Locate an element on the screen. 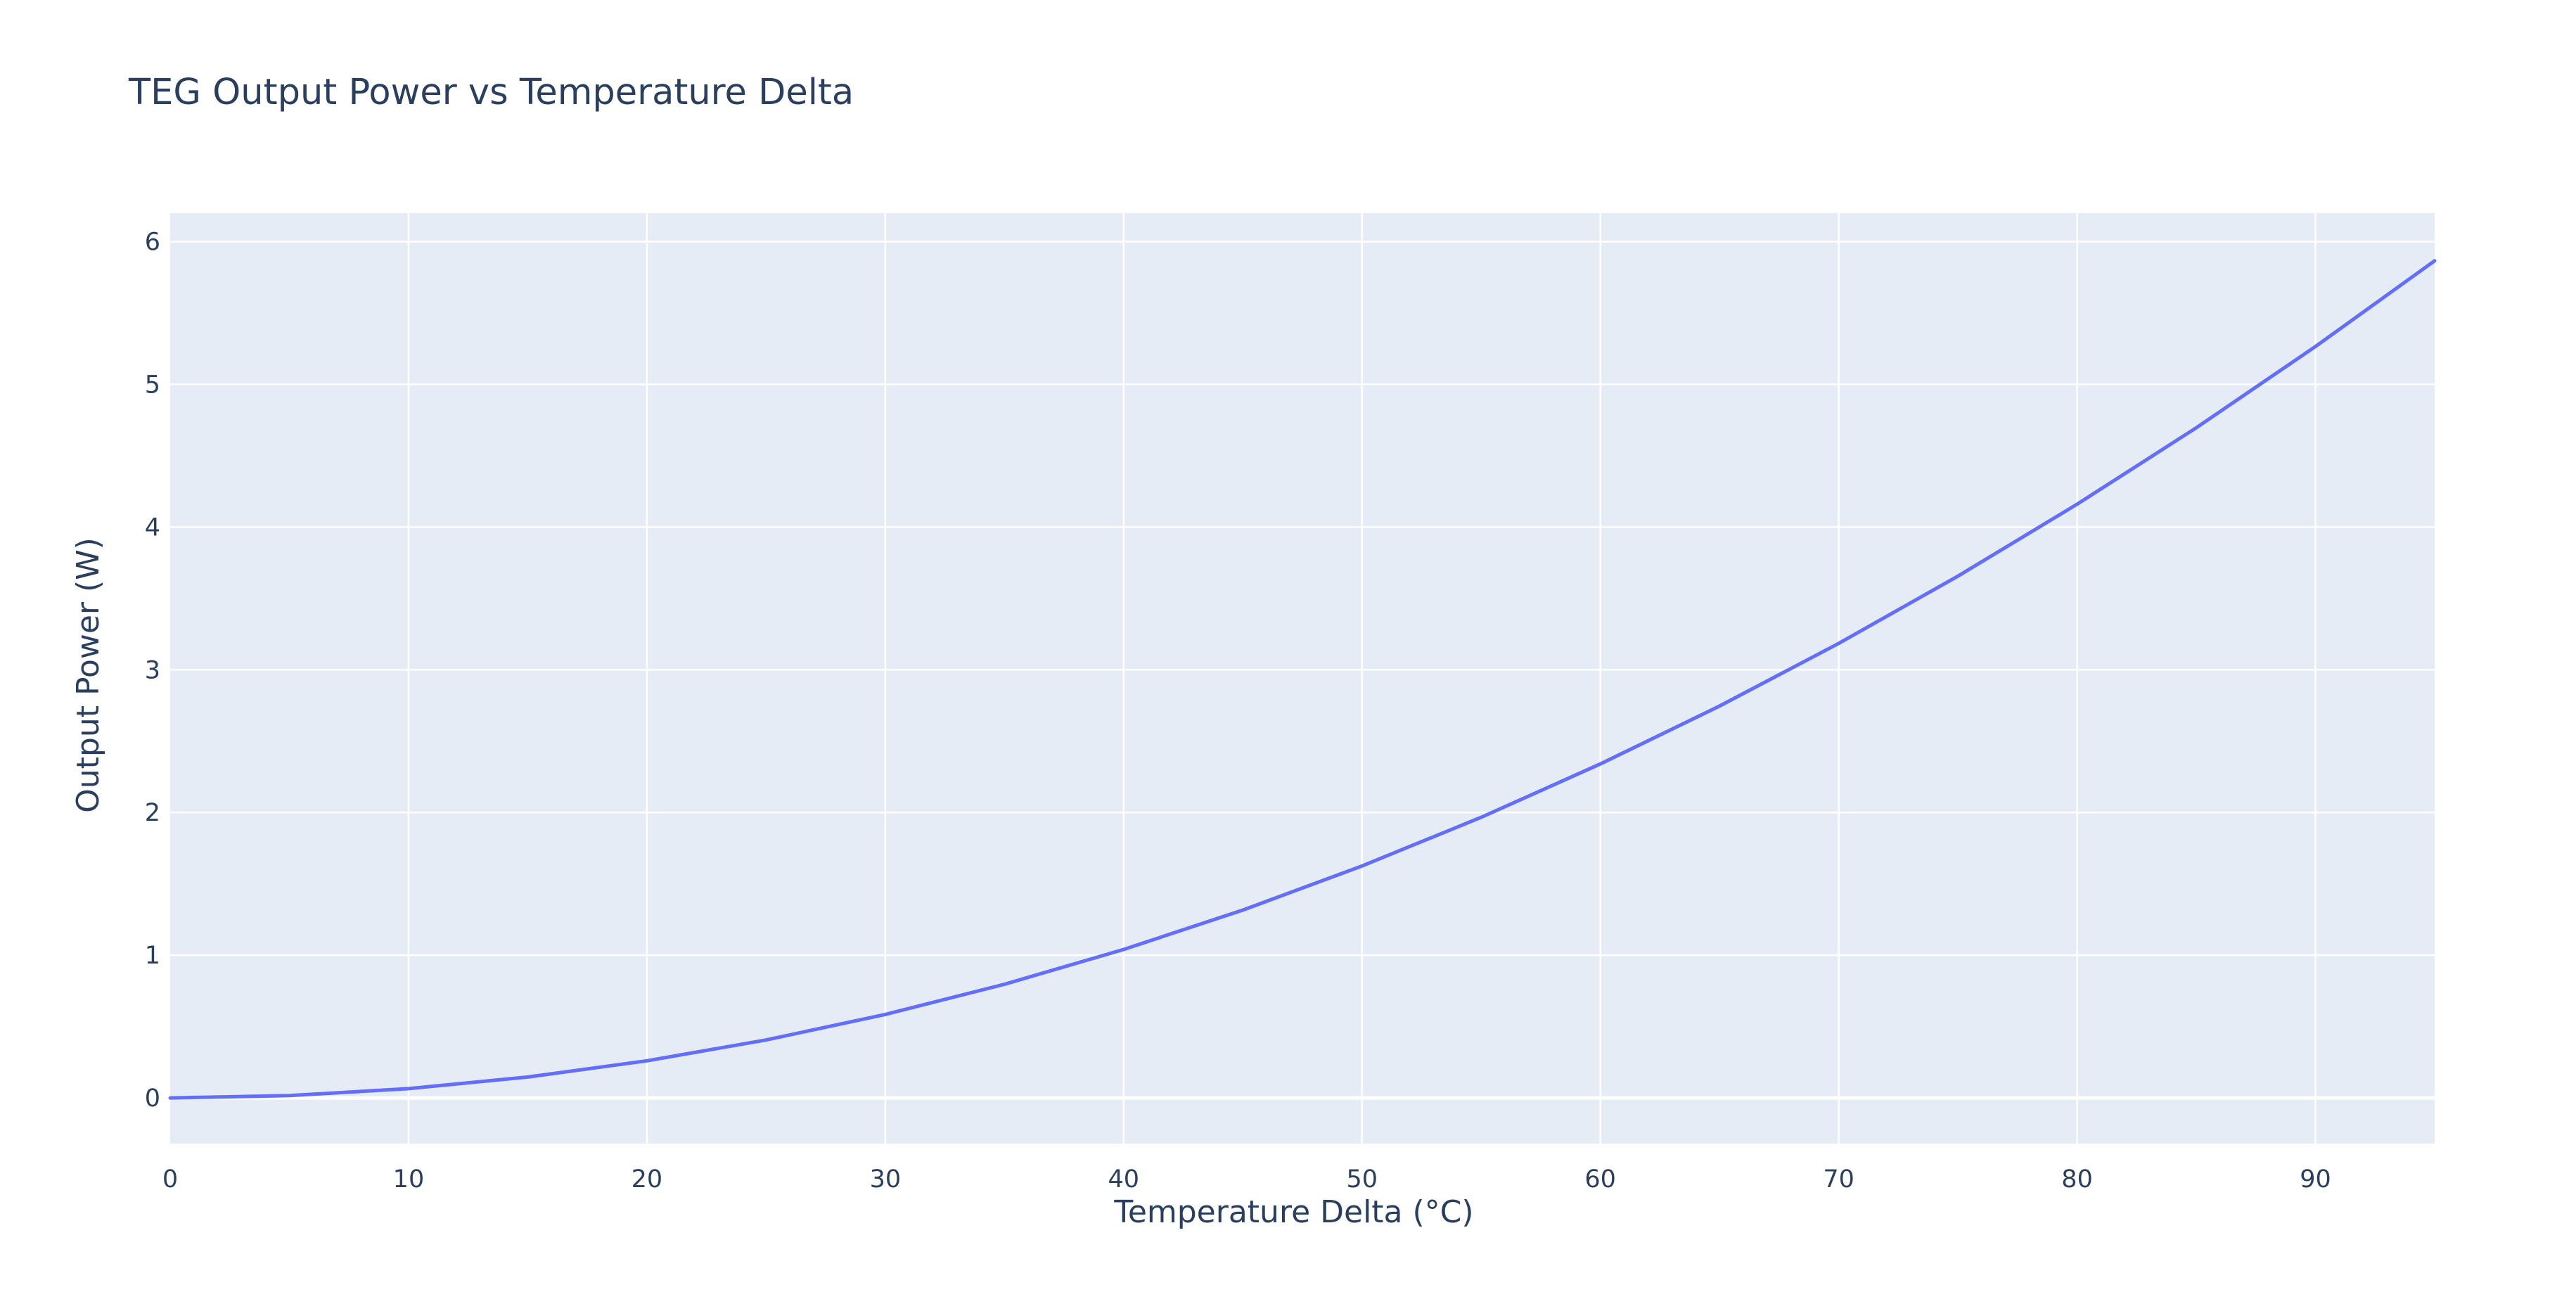 This screenshot has width=2576, height=1299. x-tick-label: 70 is located at coordinates (1839, 1179).